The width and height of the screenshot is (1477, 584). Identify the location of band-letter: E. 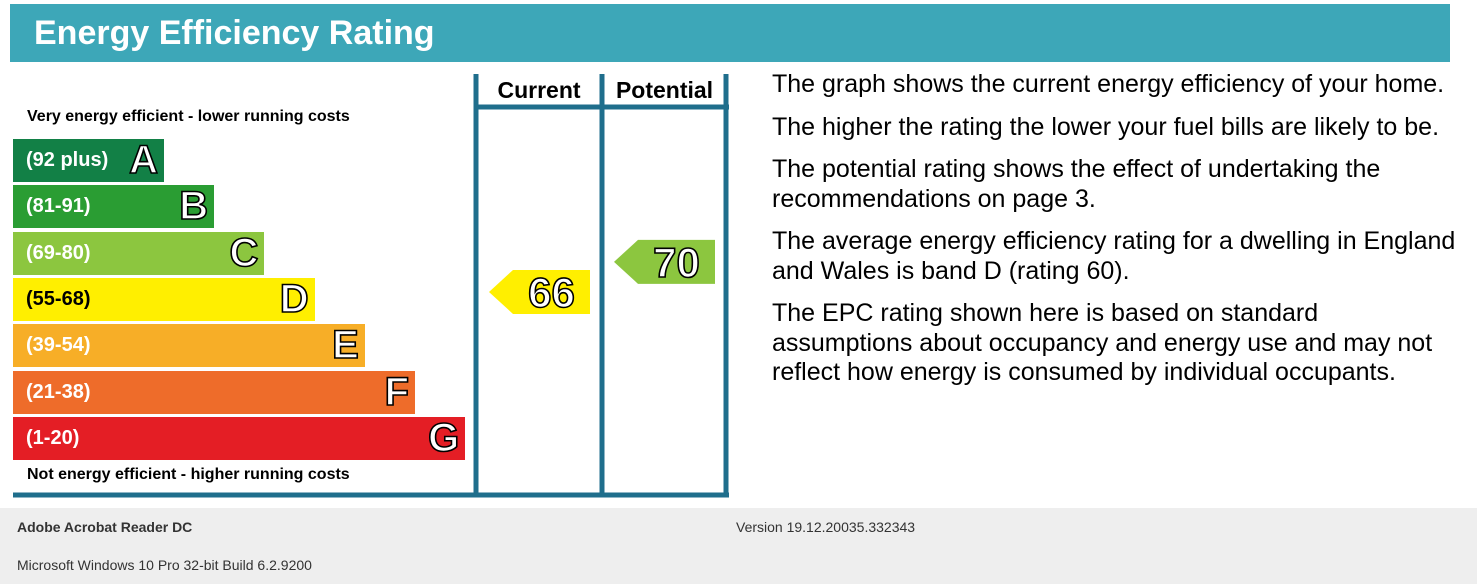
(345, 345).